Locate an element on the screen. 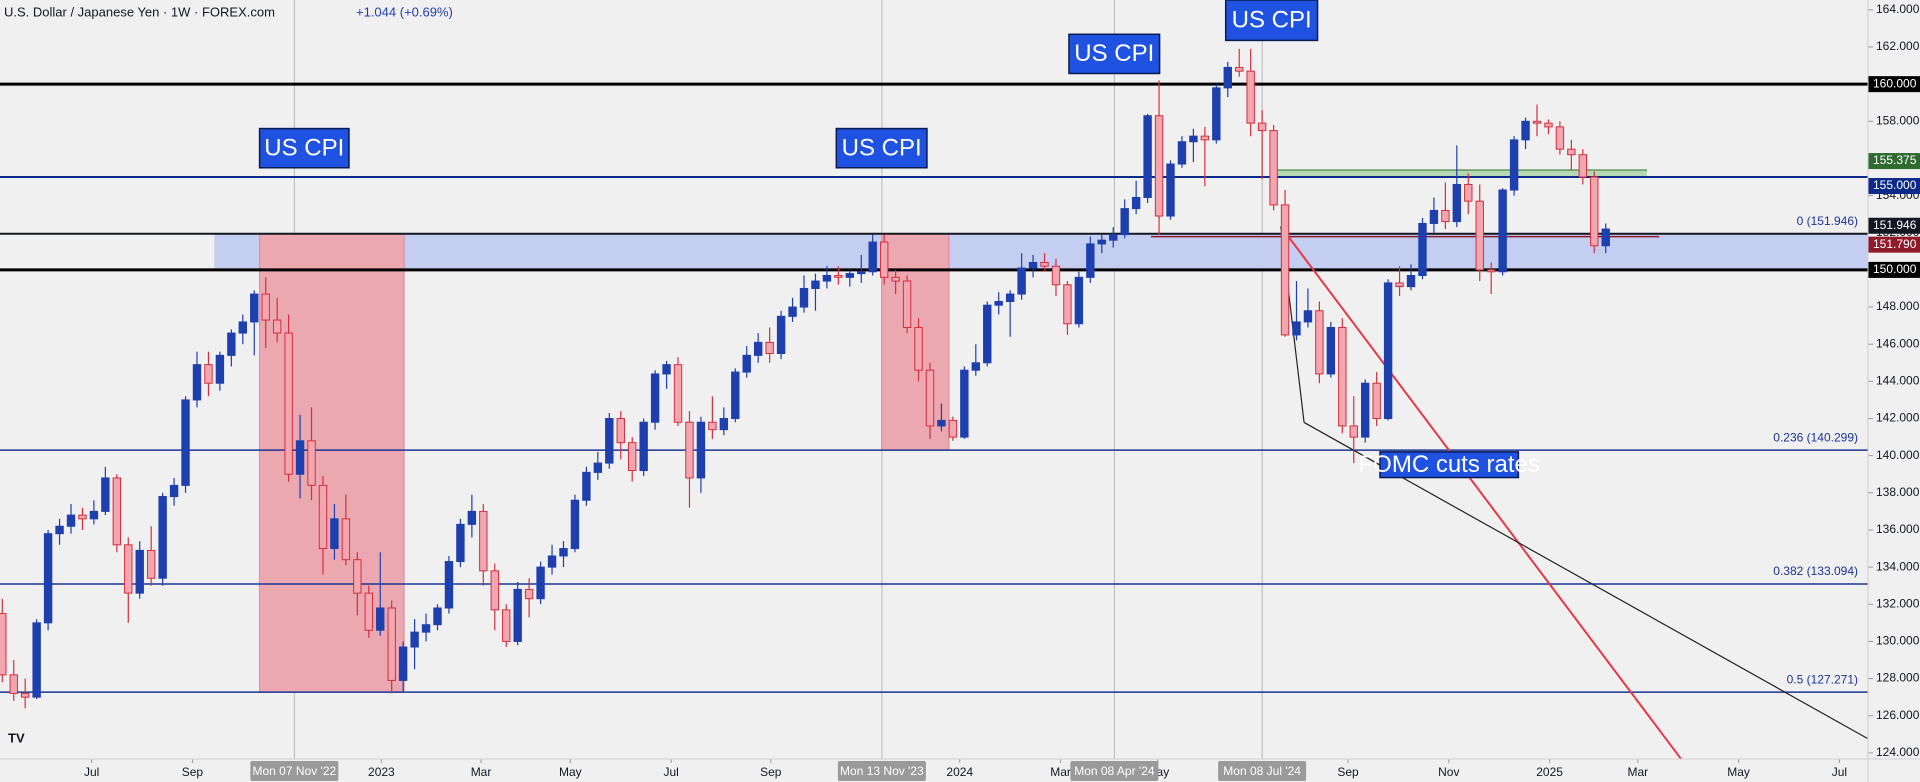 This screenshot has width=1920, height=782. y-tick-label: 138.000 is located at coordinates (1898, 492).